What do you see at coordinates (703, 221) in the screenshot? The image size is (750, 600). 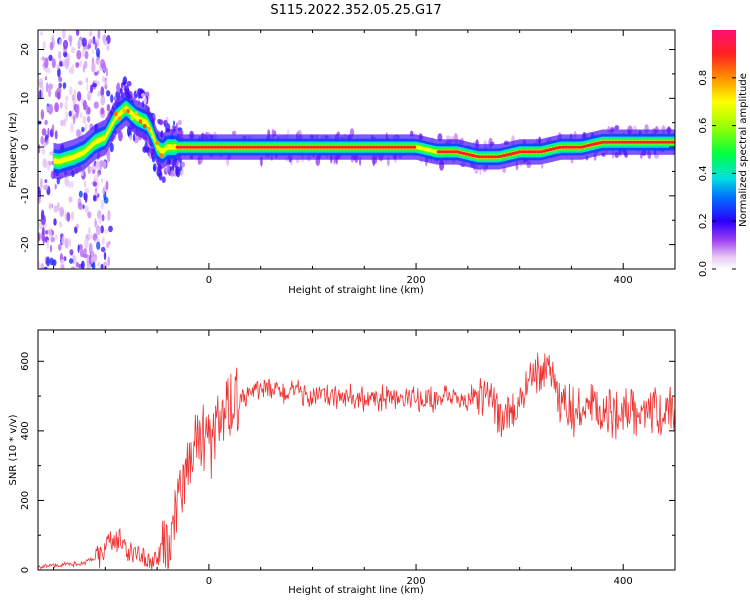 I see `colorbar-tick-label: 0.2` at bounding box center [703, 221].